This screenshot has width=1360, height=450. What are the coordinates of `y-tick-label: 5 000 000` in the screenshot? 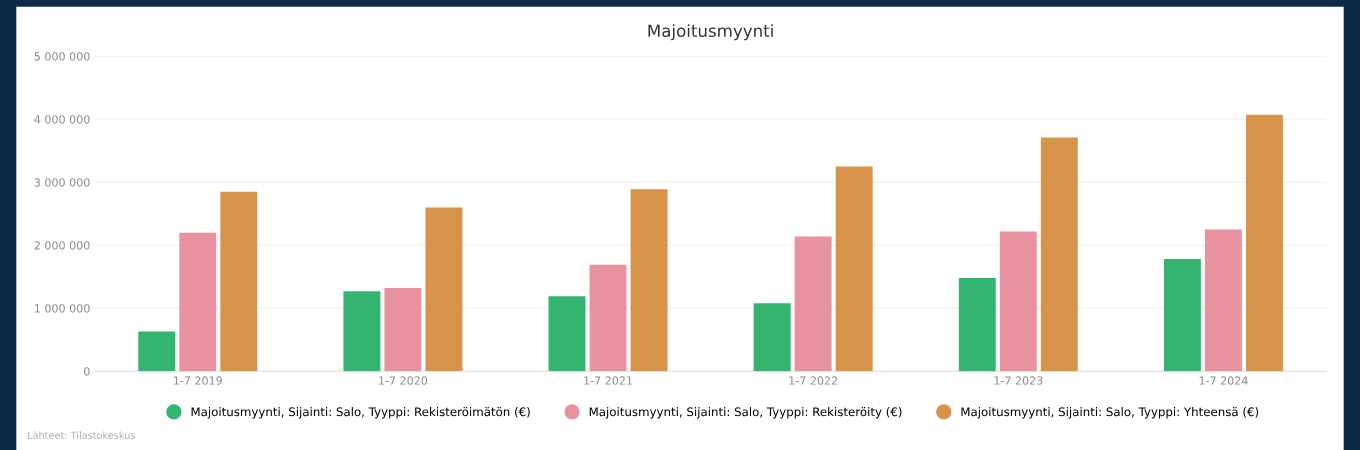 It's located at (62, 56).